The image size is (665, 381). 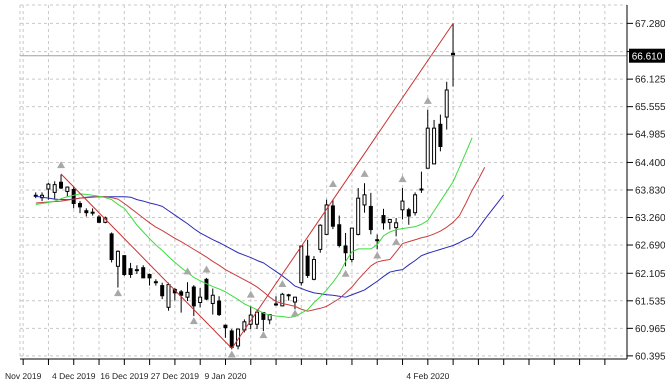 What do you see at coordinates (650, 329) in the screenshot?
I see `y-tick-label: 60.965` at bounding box center [650, 329].